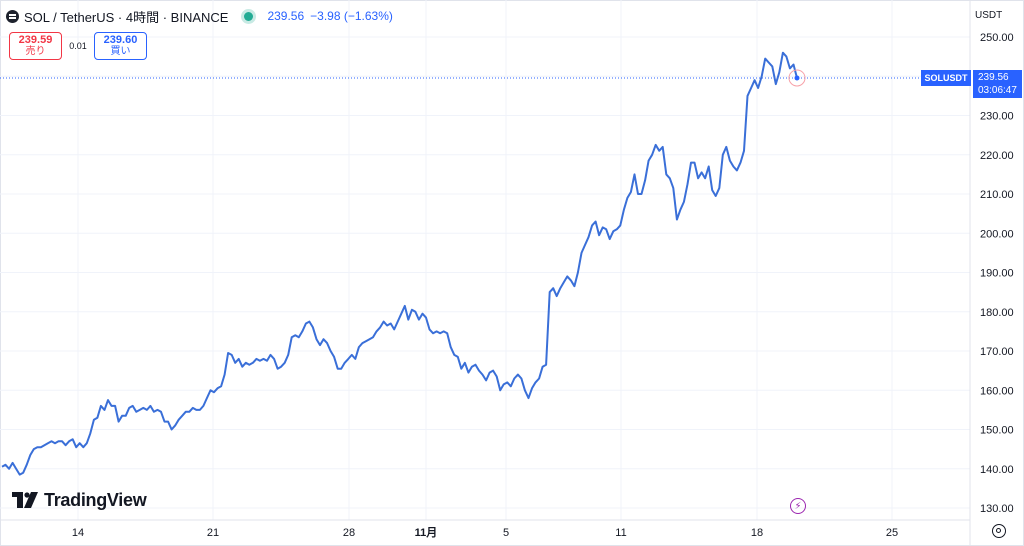 Image resolution: width=1024 pixels, height=546 pixels. I want to click on y-tick-label: 130.00, so click(997, 509).